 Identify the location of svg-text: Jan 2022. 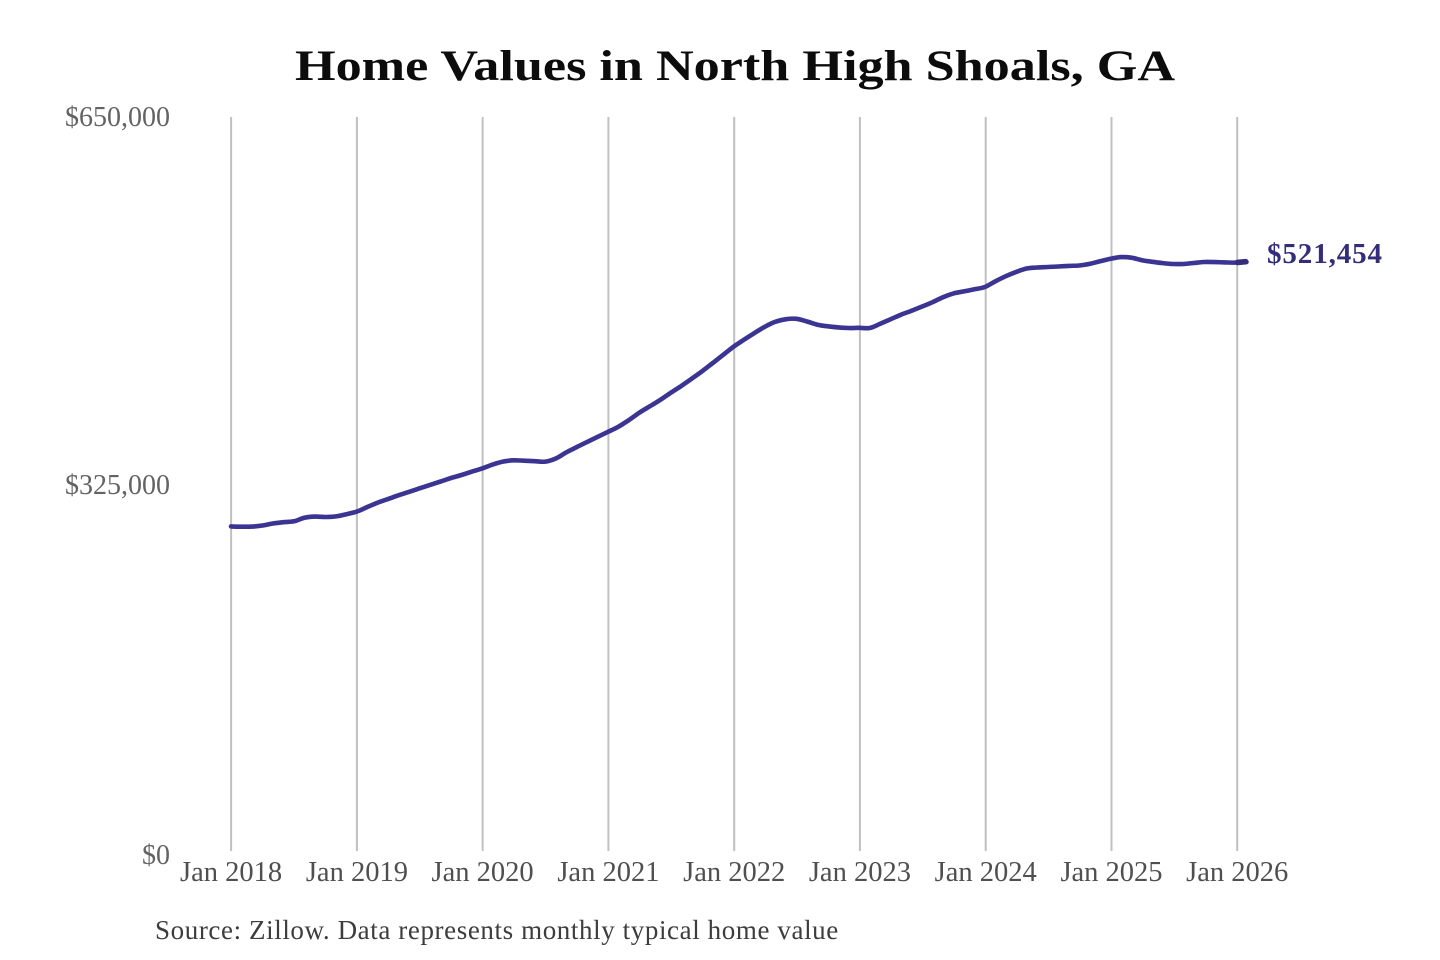
(734, 872).